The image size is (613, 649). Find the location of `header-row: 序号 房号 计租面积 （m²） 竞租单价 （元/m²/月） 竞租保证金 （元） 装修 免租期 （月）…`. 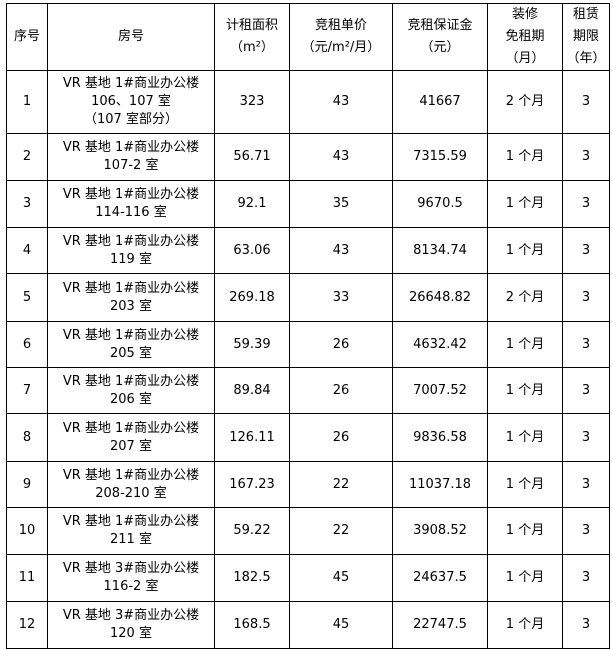

header-row: 序号 房号 计租面积 （m²） 竞租单价 （元/m²/月） 竞租保证金 （元） 装修 免租期 （月）… is located at coordinates (308, 37).